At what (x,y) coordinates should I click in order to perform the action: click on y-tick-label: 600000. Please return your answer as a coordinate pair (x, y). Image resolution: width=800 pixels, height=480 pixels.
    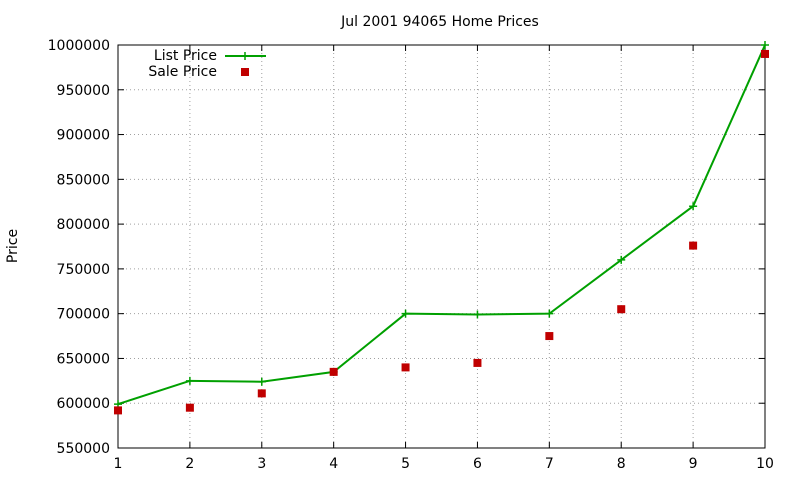
    Looking at the image, I should click on (83, 404).